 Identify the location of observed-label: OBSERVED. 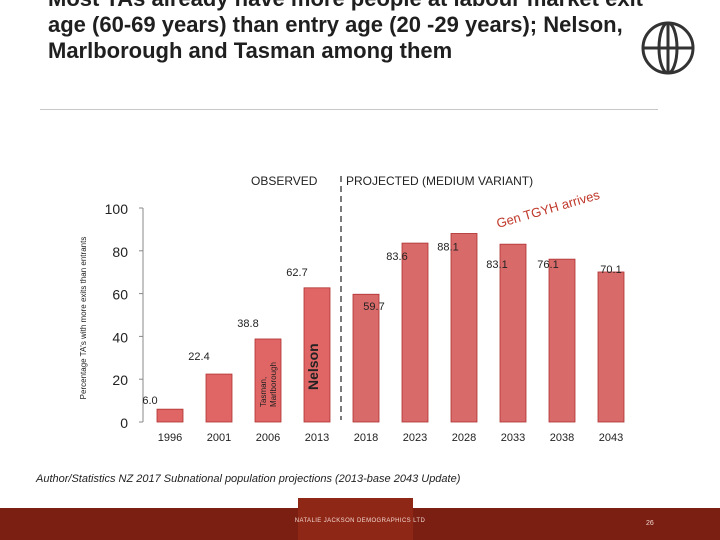
(284, 181).